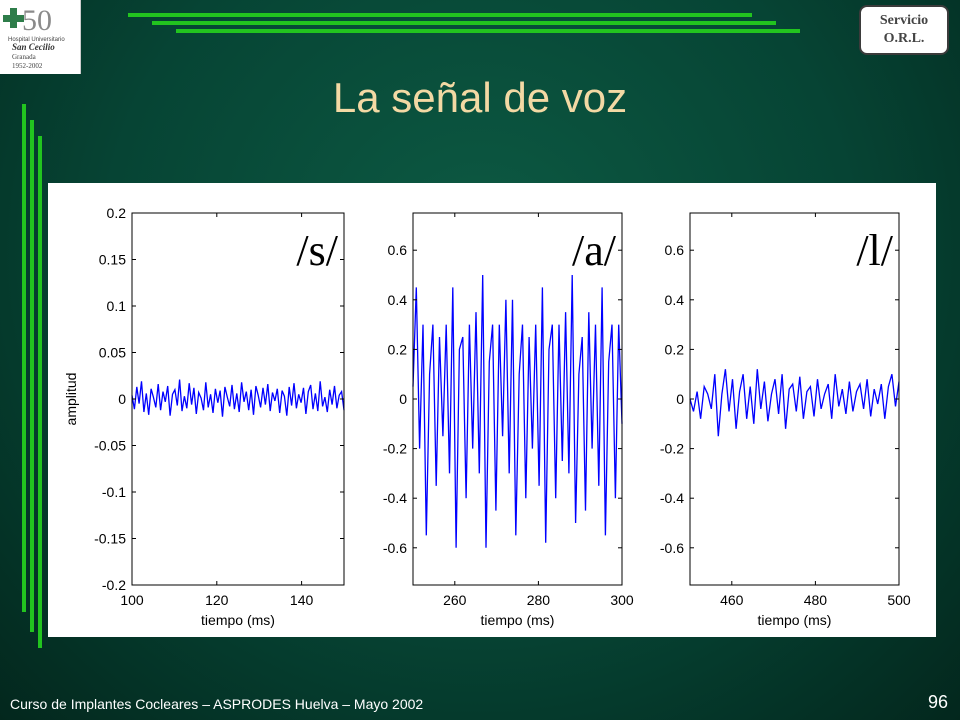  Describe the element at coordinates (71, 399) in the screenshot. I see `plot1-ylabel: amplitud` at that location.